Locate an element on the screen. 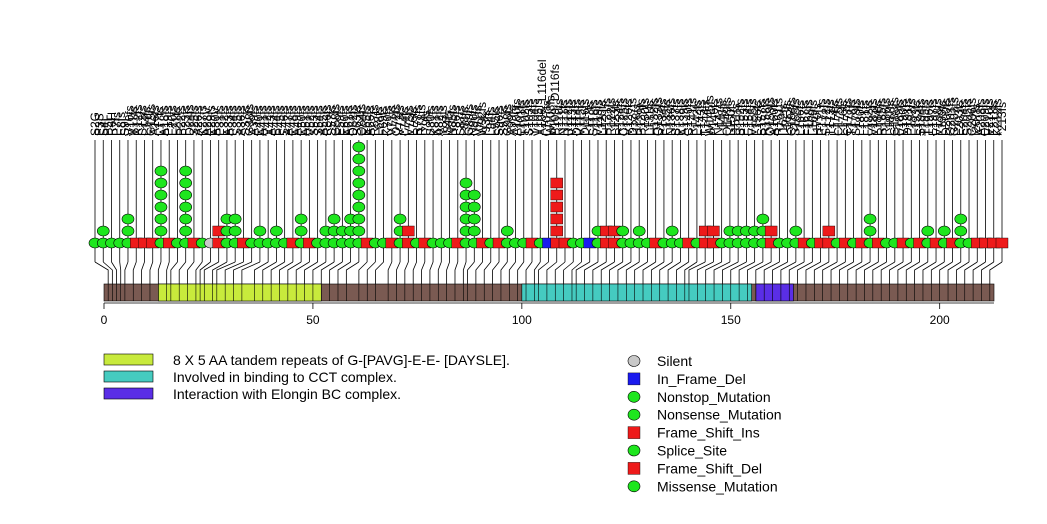 The height and width of the screenshot is (524, 1047). mutation-label: S4L is located at coordinates (104, 125).